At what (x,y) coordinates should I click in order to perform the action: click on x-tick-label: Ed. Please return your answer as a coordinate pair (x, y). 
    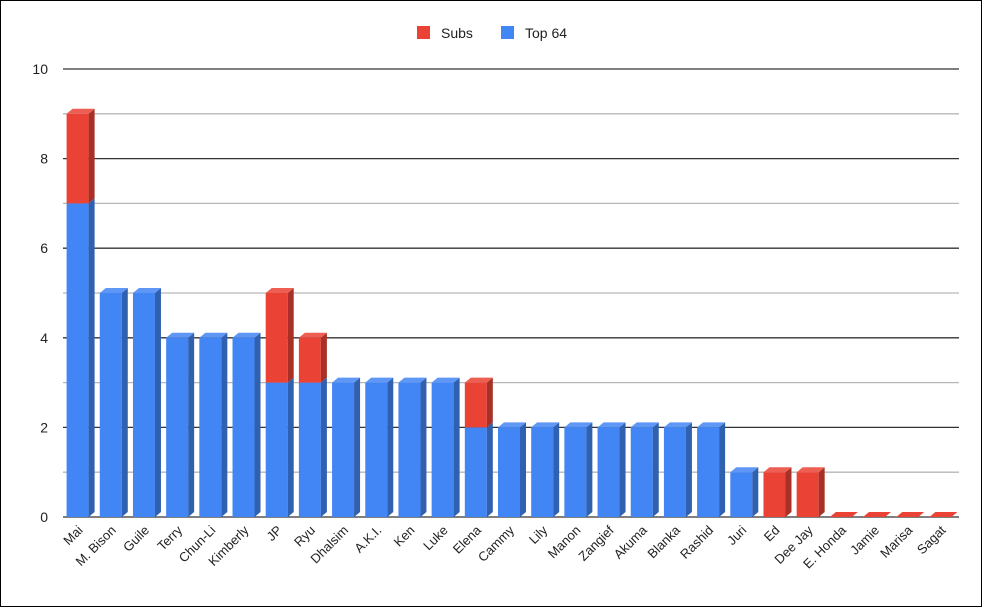
    Looking at the image, I should click on (772, 534).